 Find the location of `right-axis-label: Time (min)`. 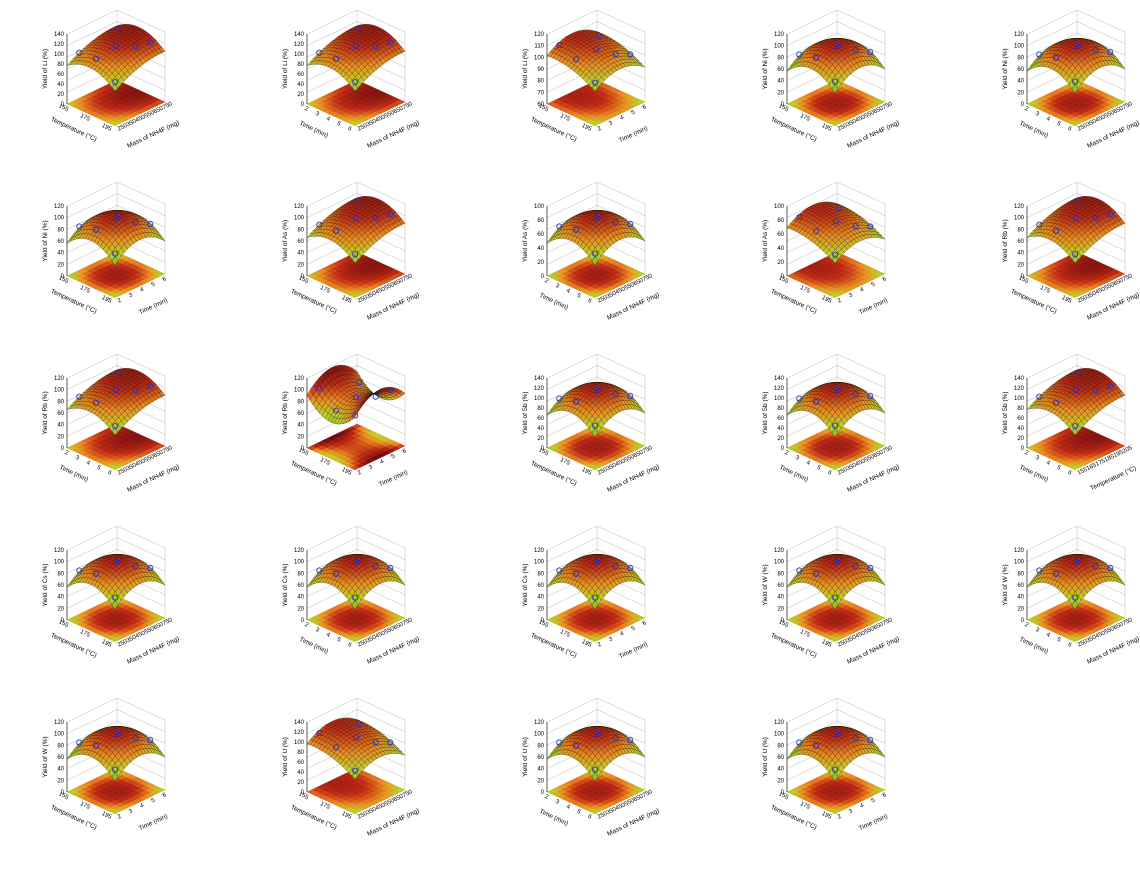

right-axis-label: Time (min) is located at coordinates (633, 134).